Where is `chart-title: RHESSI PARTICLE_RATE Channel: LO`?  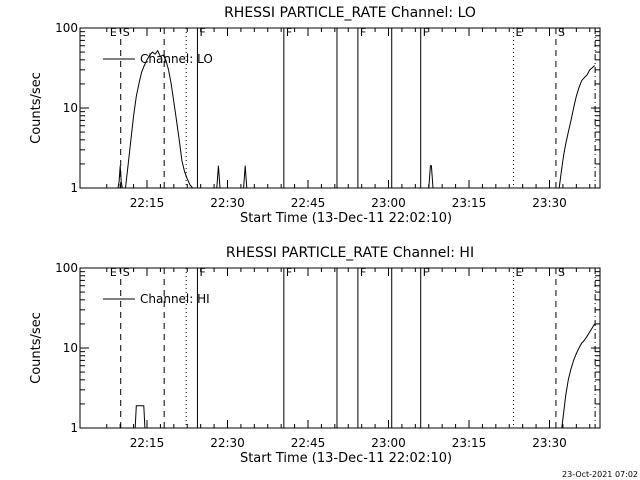 chart-title: RHESSI PARTICLE_RATE Channel: LO is located at coordinates (350, 13).